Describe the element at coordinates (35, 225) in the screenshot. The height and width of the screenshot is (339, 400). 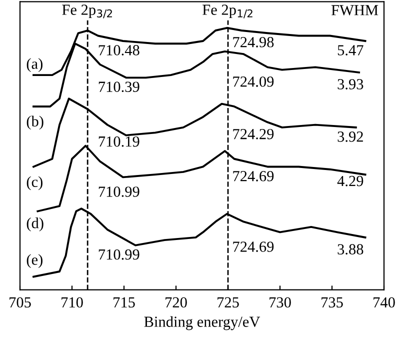
I see `annotation: (d)` at that location.